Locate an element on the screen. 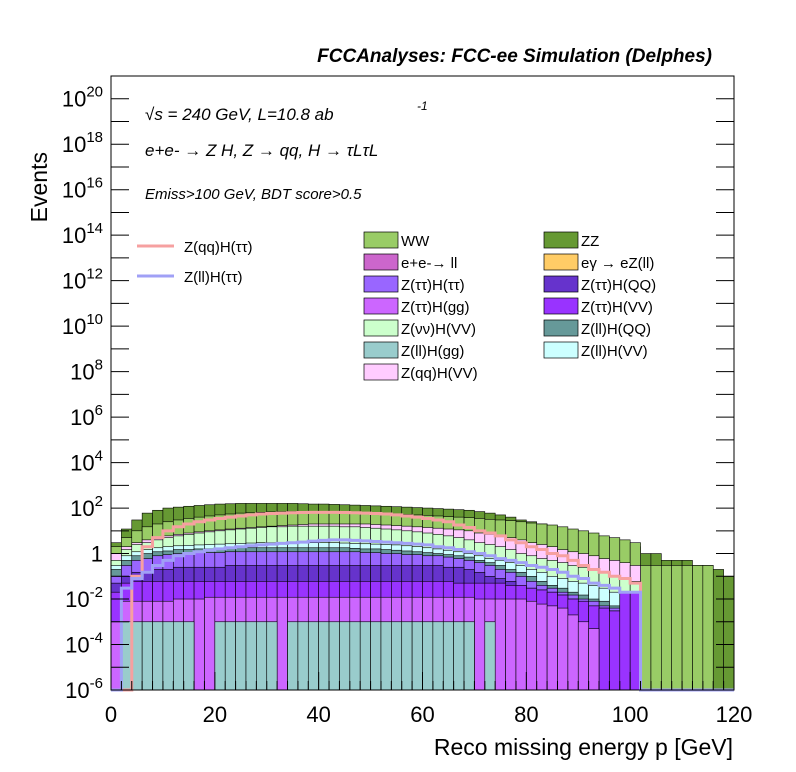 The image size is (796, 772). x-tick-label: 0 is located at coordinates (111, 714).